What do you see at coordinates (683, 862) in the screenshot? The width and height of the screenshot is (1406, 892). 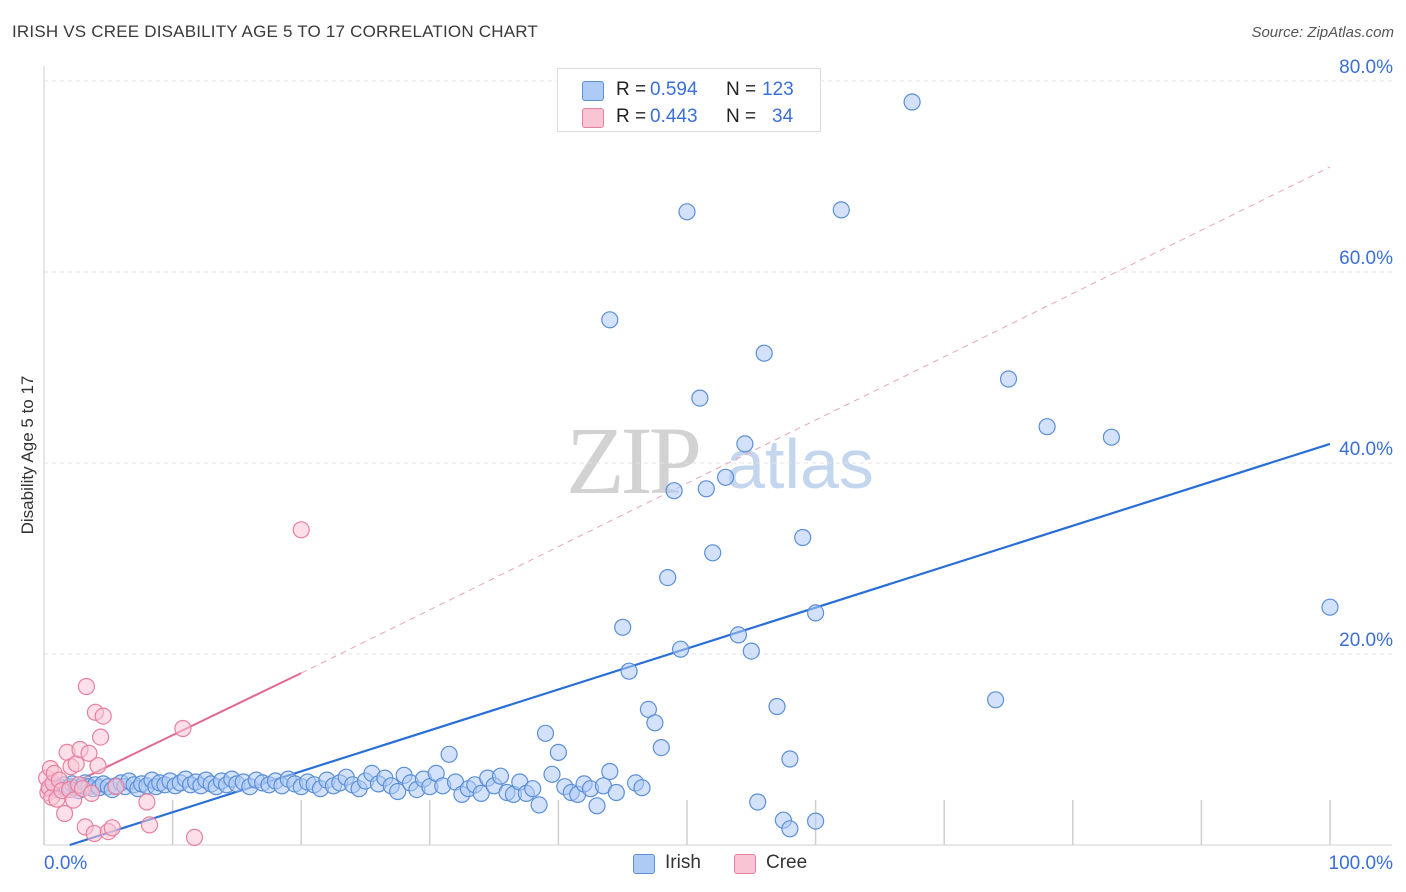 I see `legend-label-irish: Irish` at bounding box center [683, 862].